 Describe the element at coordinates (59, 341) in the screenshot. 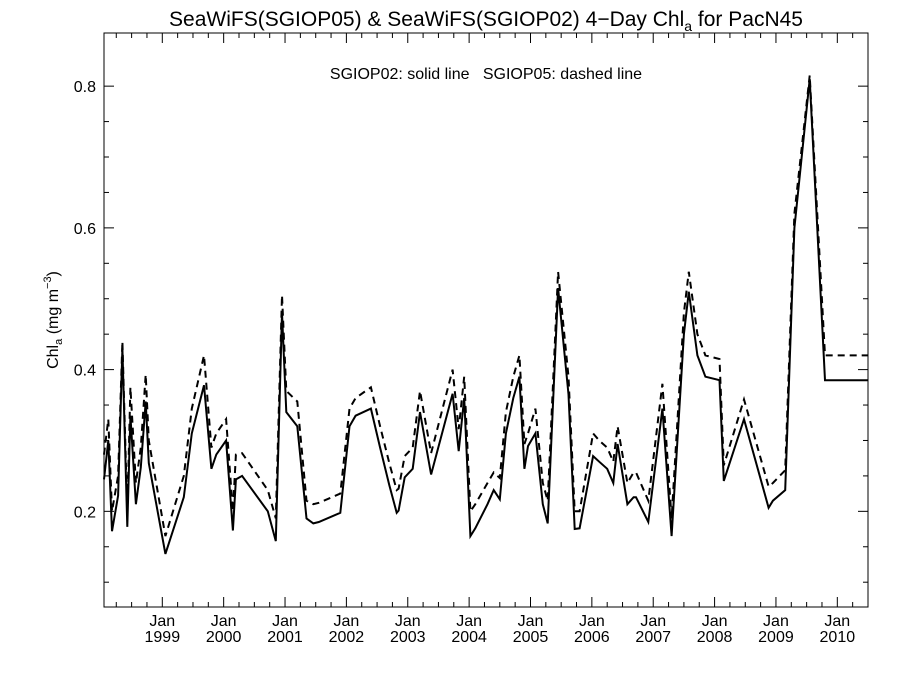

I see `y-axis-label-subscript: a` at that location.